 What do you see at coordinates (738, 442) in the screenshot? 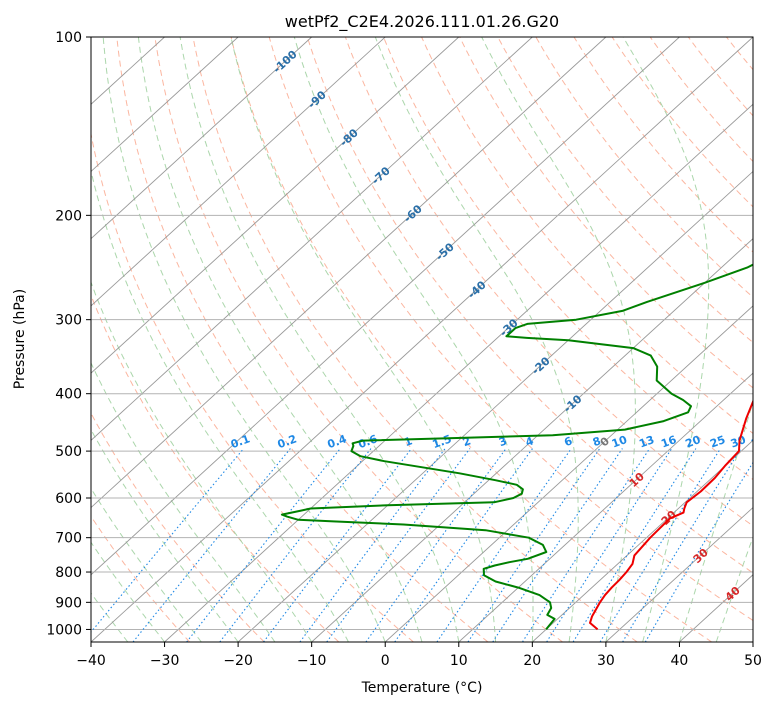
I see `mixing-ratio-label: 30` at bounding box center [738, 442].